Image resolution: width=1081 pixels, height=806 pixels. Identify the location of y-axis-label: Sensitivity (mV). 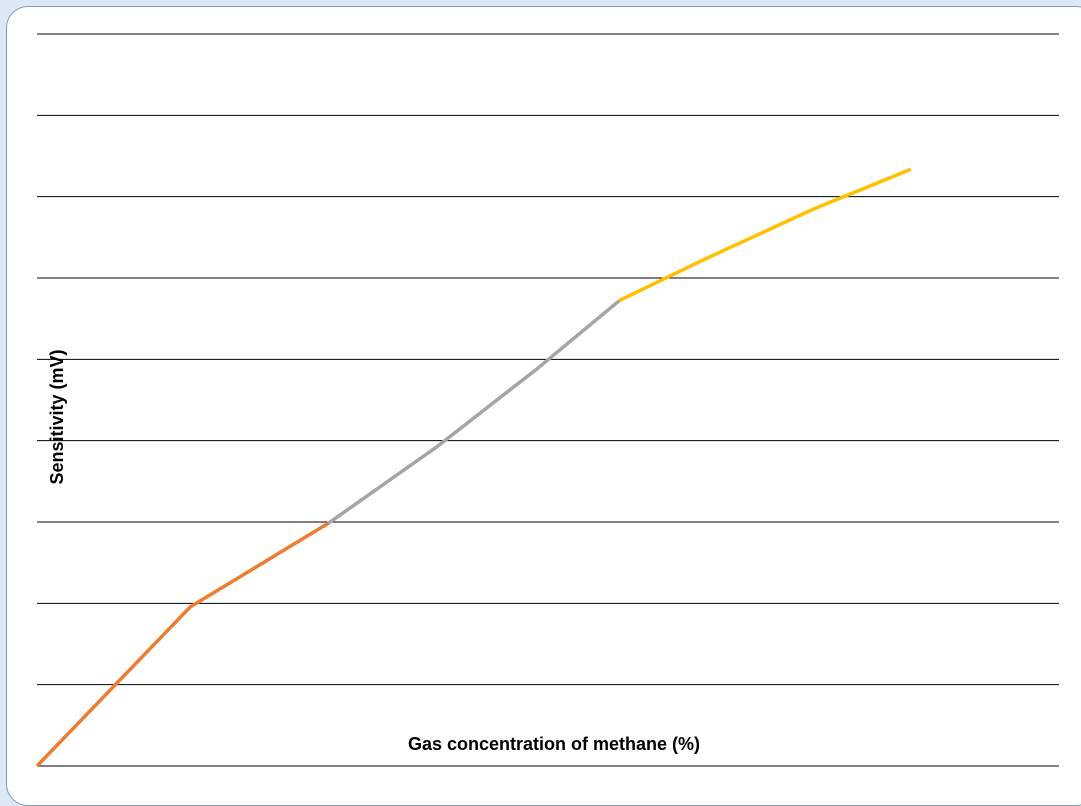
(57, 416).